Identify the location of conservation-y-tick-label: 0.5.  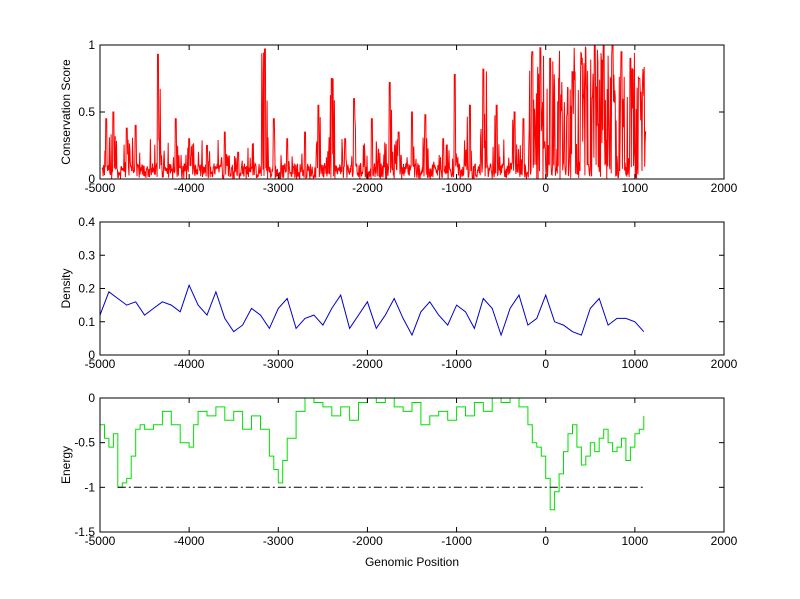
(86, 112).